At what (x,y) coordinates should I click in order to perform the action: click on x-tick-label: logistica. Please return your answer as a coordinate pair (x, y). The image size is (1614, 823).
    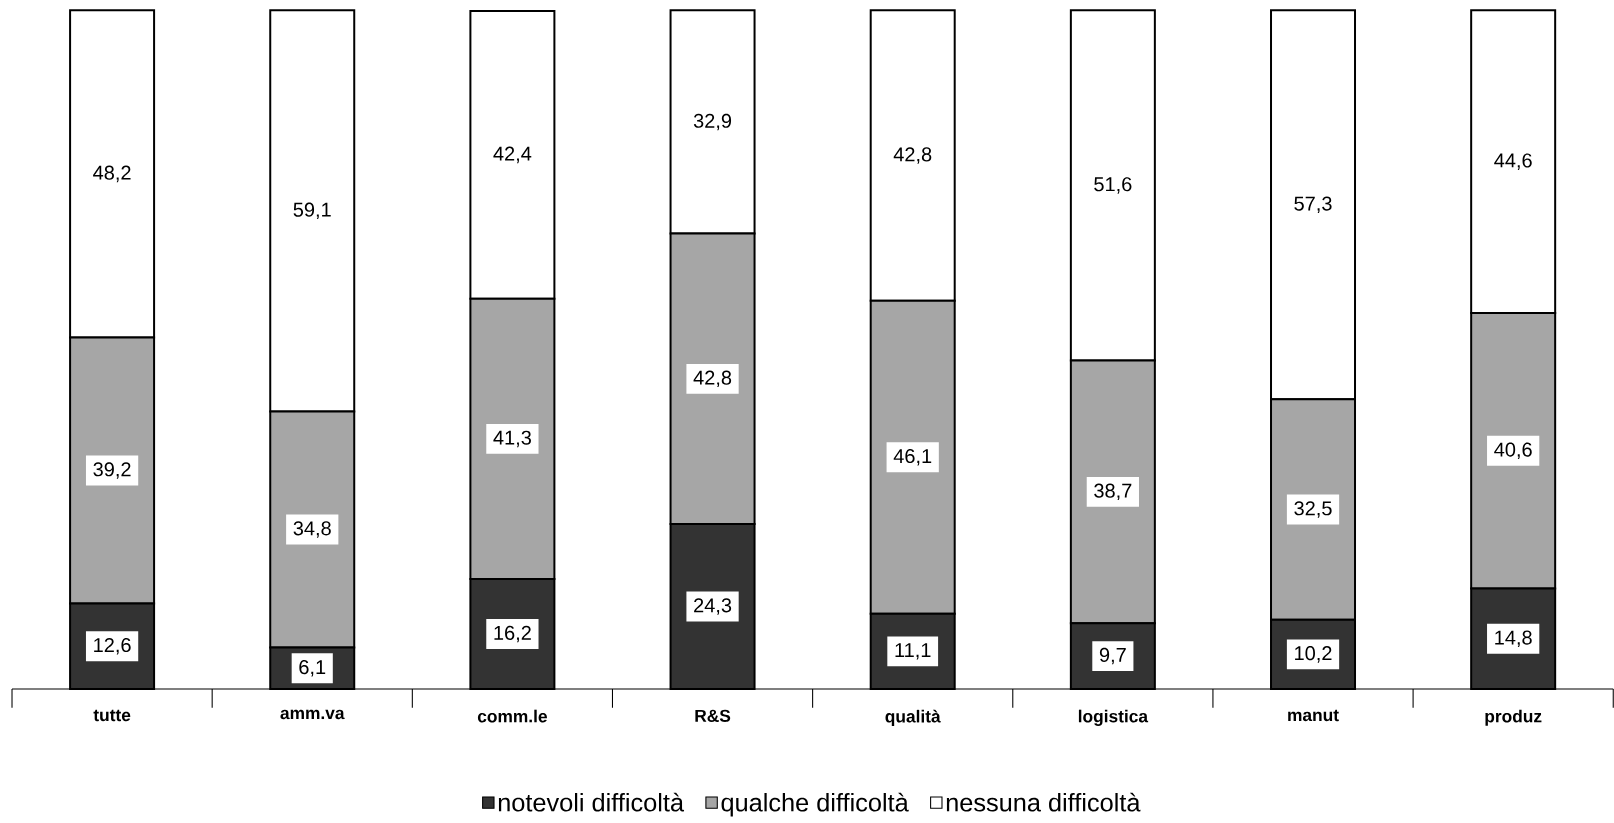
    Looking at the image, I should click on (1113, 717).